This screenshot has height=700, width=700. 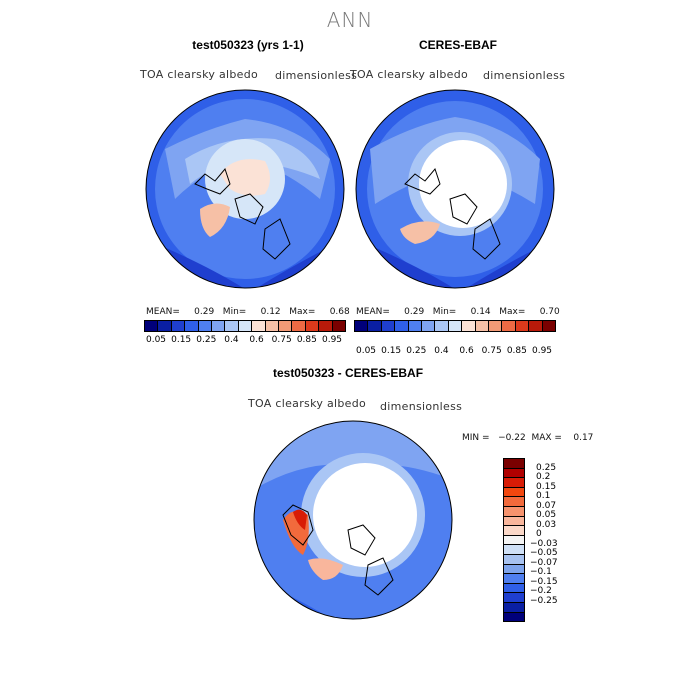 What do you see at coordinates (541, 572) in the screenshot?
I see `panel3-colorbar-tick-label: −0.1` at bounding box center [541, 572].